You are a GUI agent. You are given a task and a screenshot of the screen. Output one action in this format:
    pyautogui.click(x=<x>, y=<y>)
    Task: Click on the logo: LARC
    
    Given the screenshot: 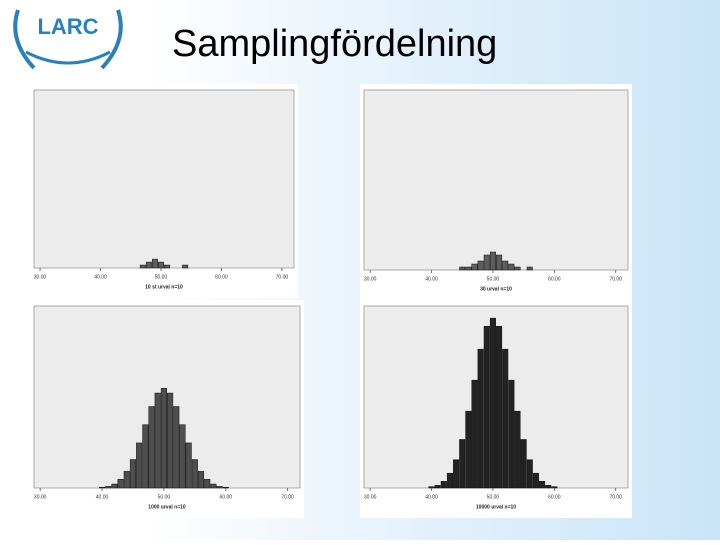 What is the action you would take?
    pyautogui.click(x=68, y=39)
    